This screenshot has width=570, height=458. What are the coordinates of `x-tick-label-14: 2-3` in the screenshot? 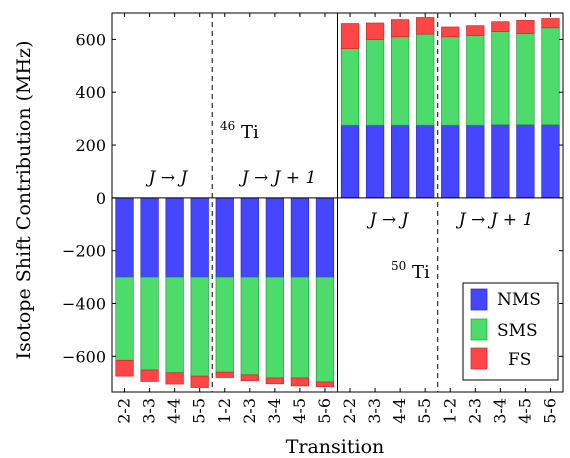 It's located at (474, 411).